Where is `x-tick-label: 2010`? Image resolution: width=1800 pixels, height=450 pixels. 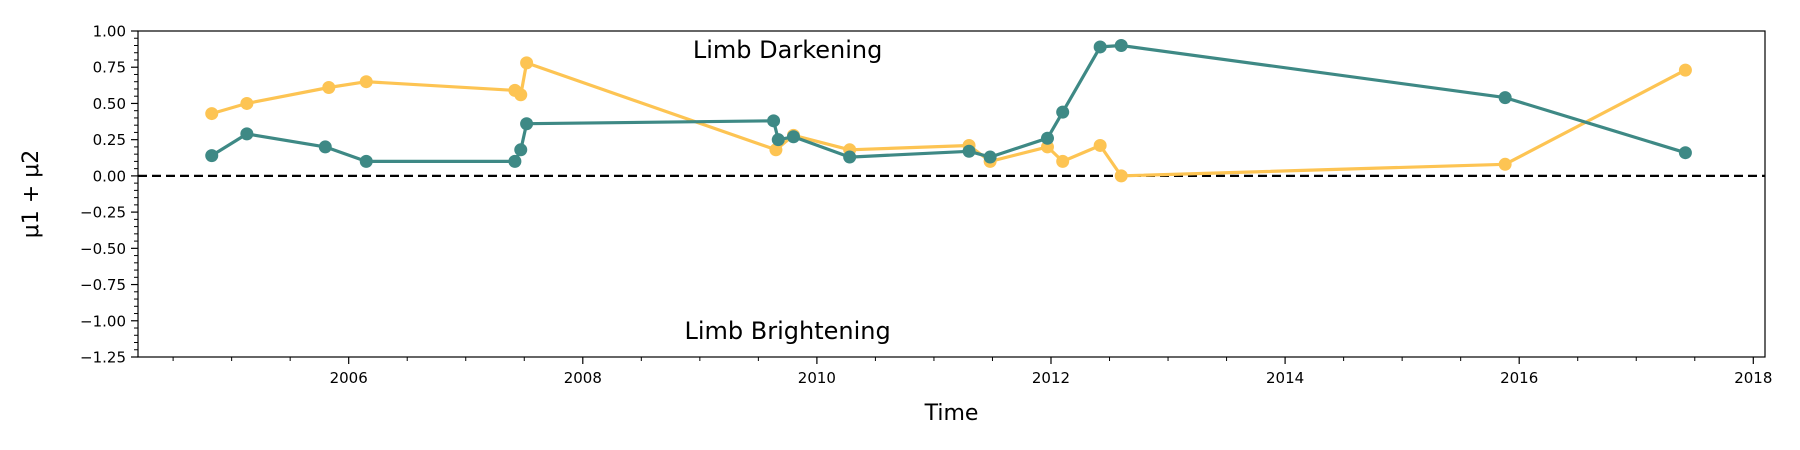 x-tick-label: 2010 is located at coordinates (817, 378).